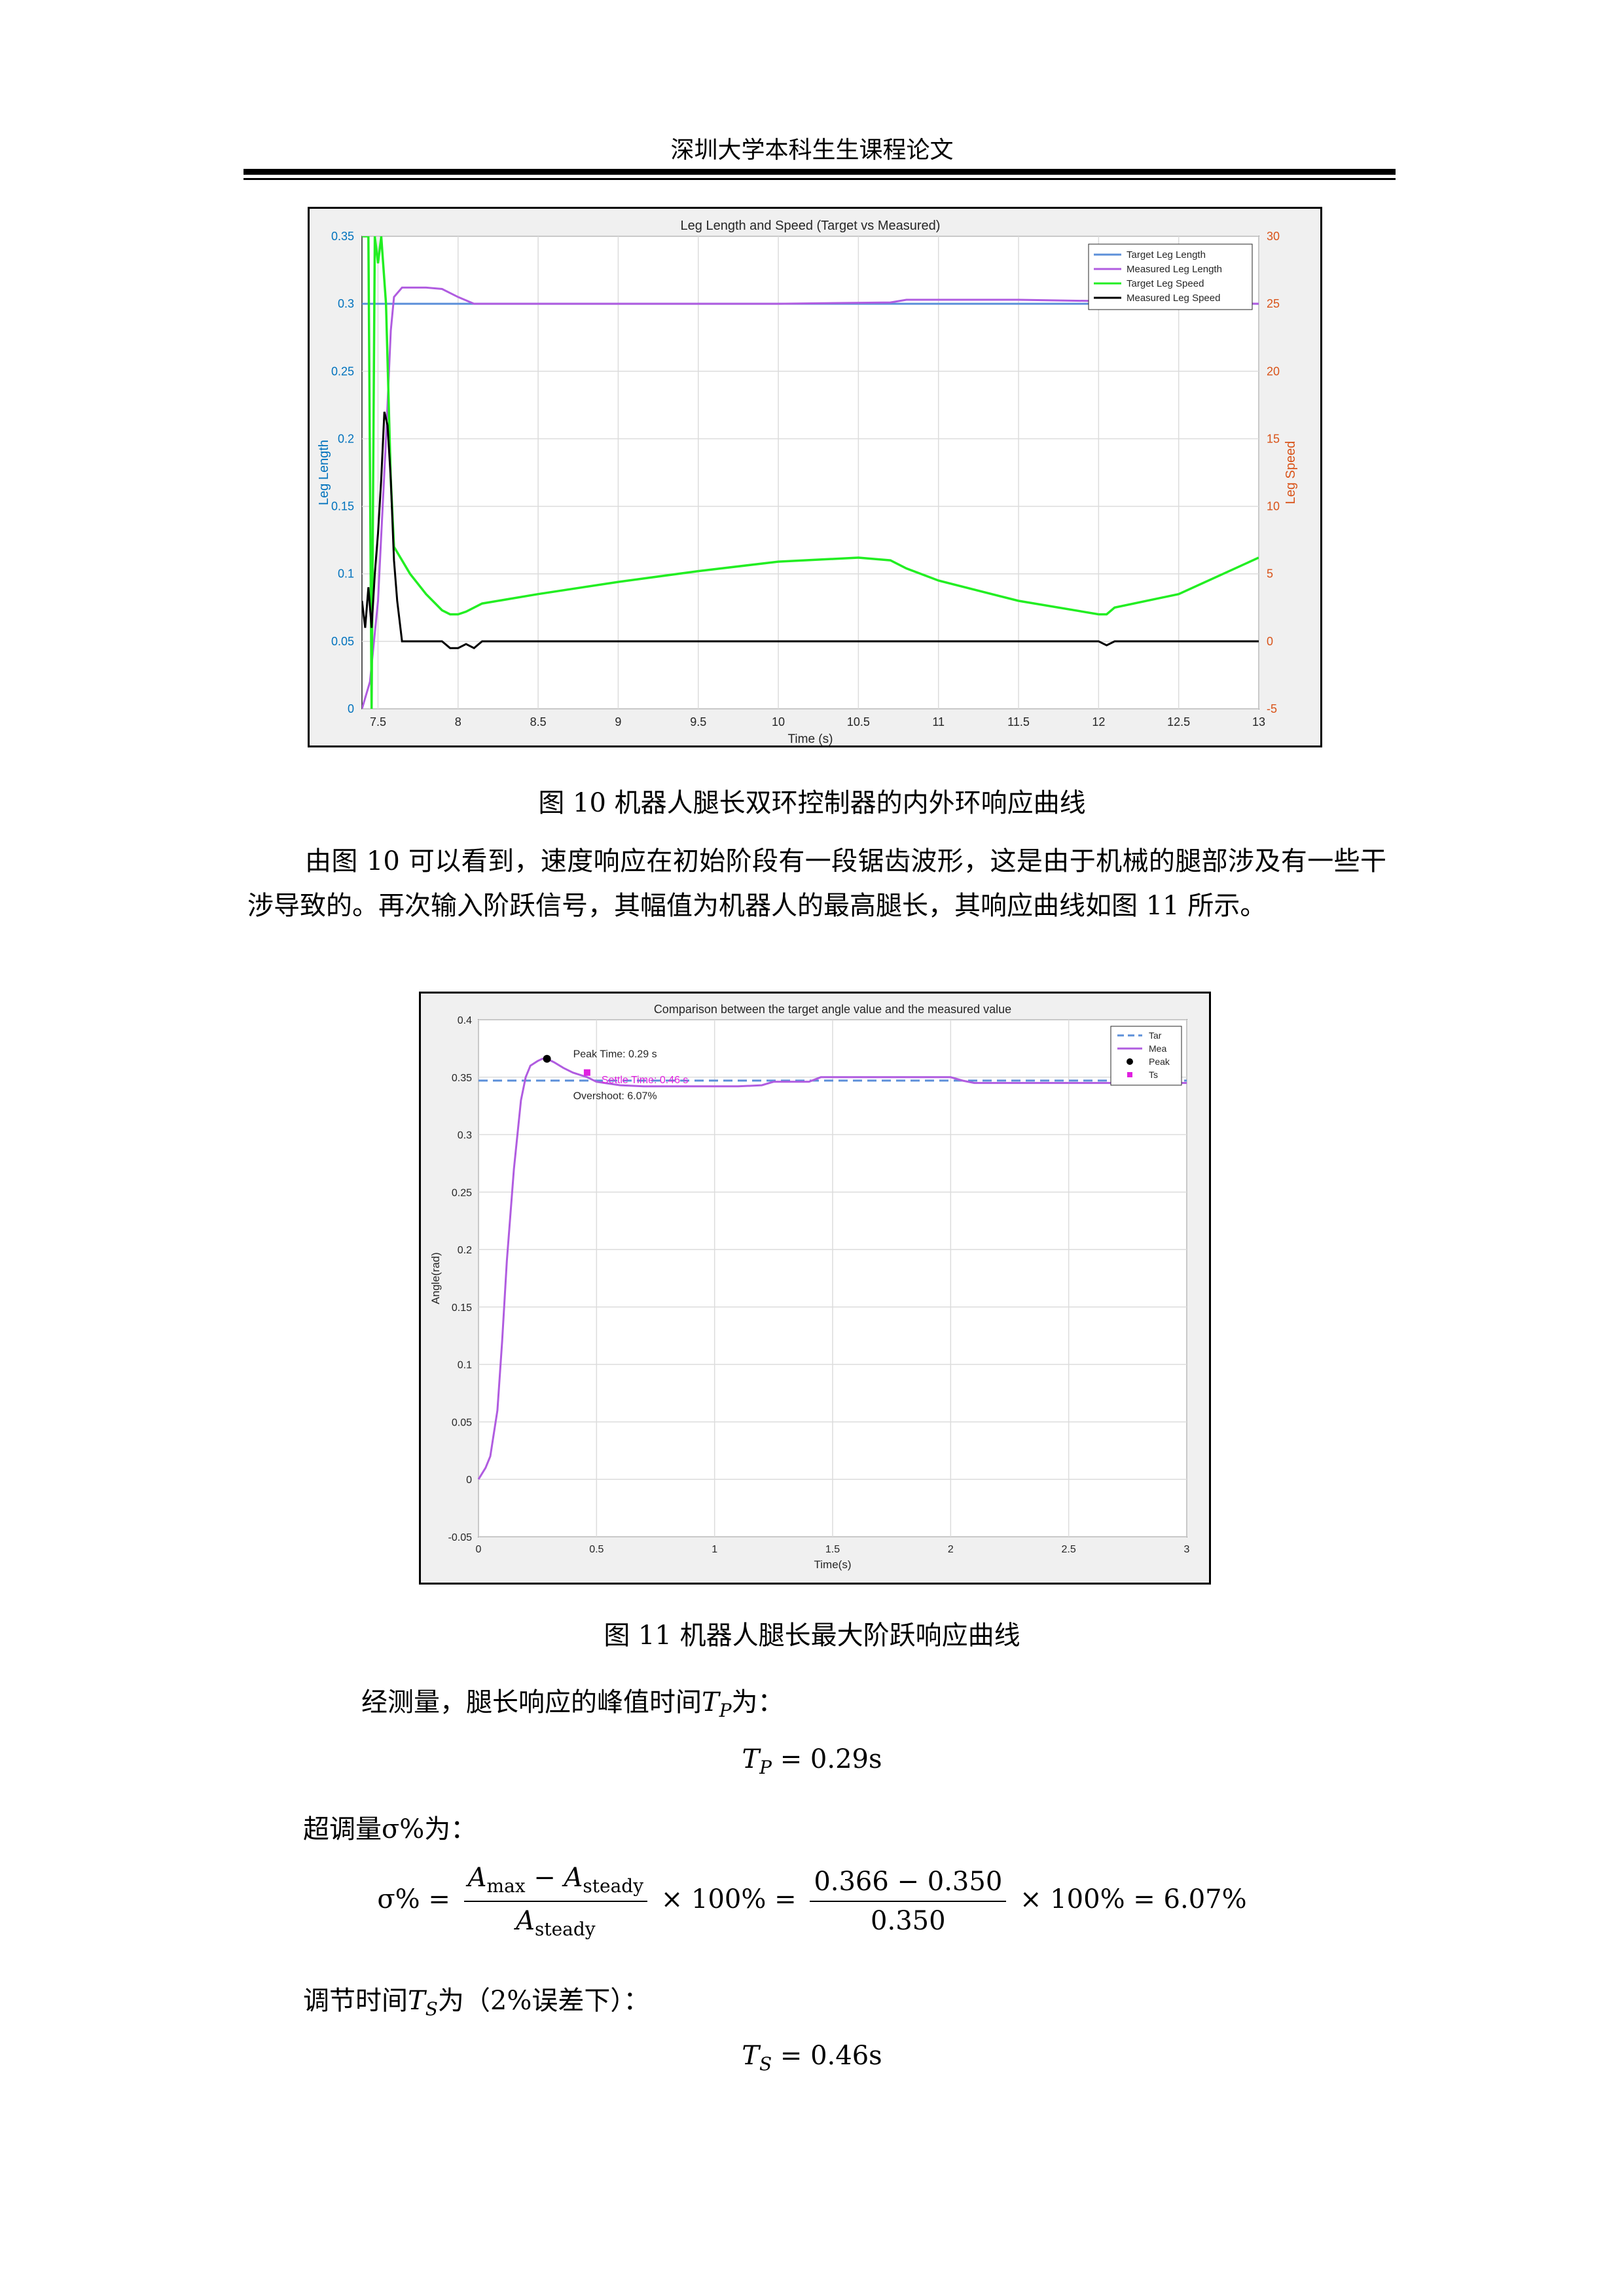 The height and width of the screenshot is (2296, 1624). What do you see at coordinates (506, 1886) in the screenshot?
I see `eq2-num-a-sub: max` at bounding box center [506, 1886].